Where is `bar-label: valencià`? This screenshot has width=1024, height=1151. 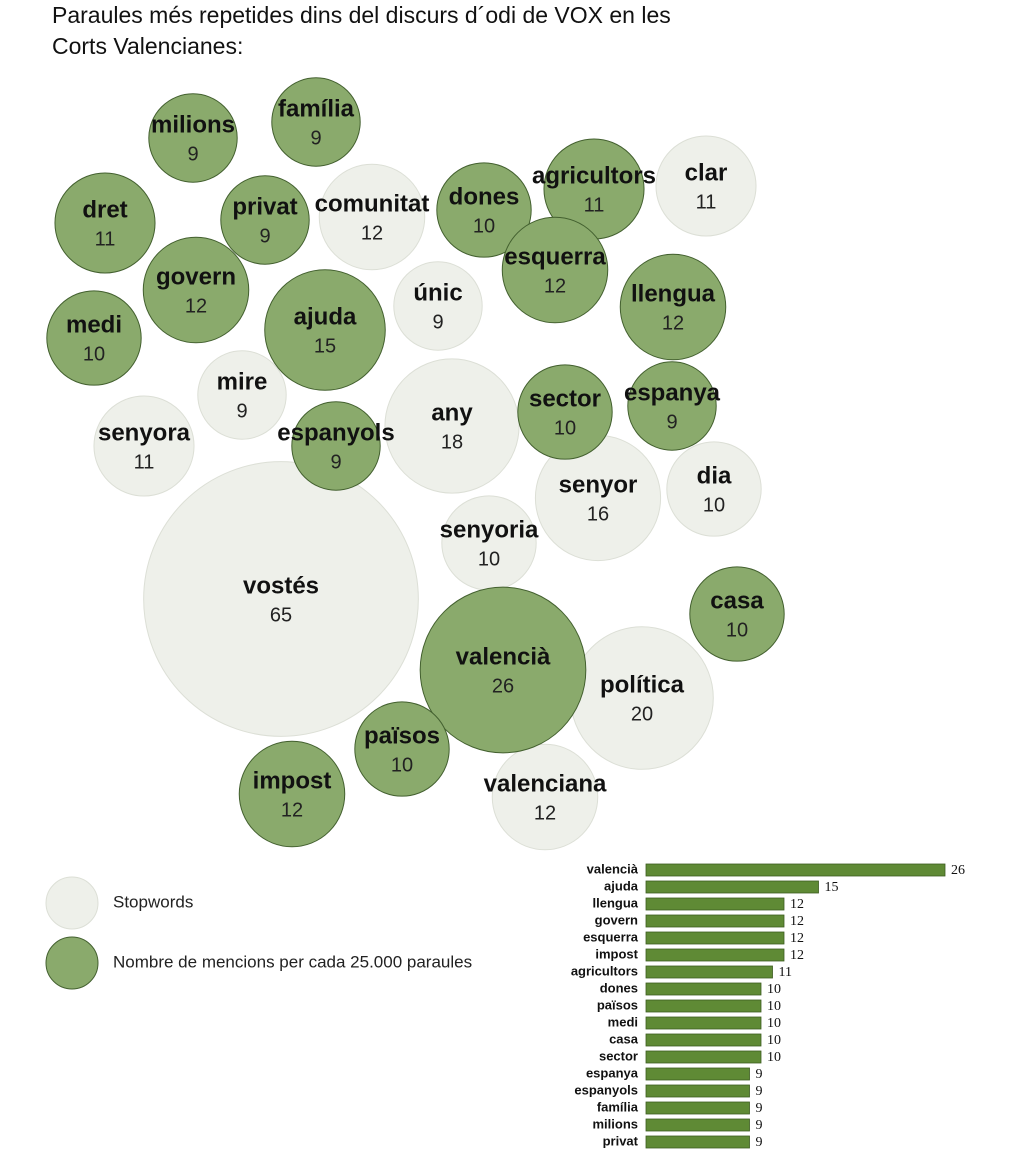 bar-label: valencià is located at coordinates (613, 868).